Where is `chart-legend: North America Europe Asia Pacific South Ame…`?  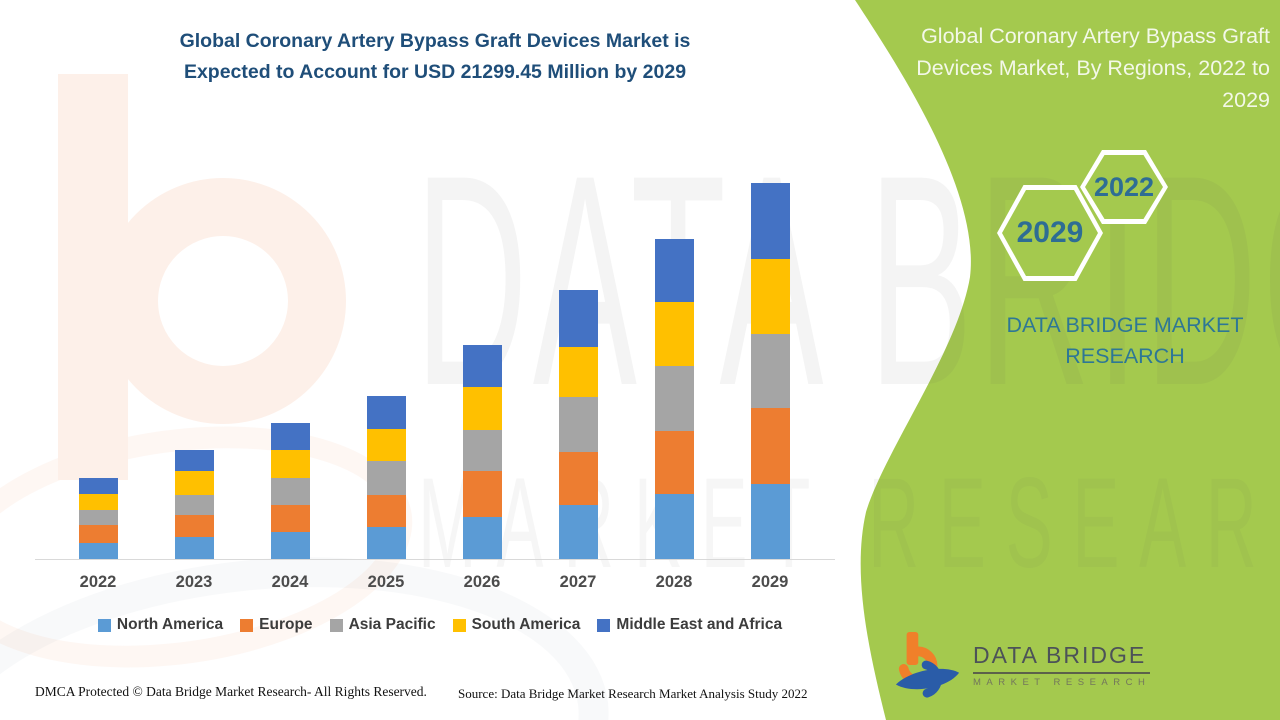 chart-legend: North America Europe Asia Pacific South Ame… is located at coordinates (440, 625).